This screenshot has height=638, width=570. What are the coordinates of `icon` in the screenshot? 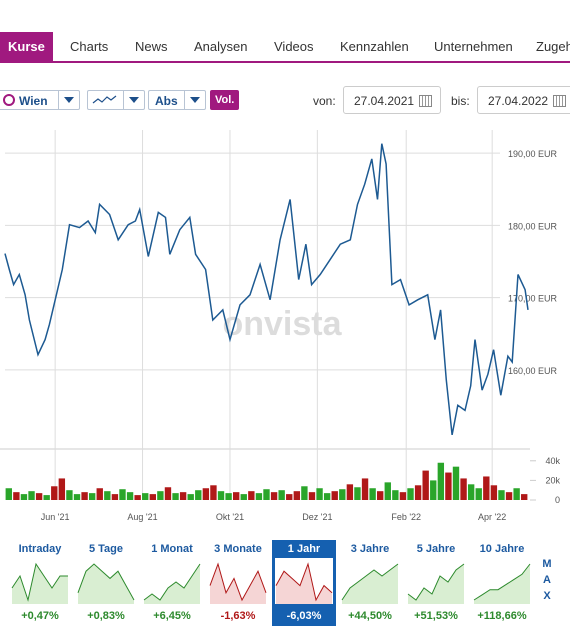 It's located at (9, 100).